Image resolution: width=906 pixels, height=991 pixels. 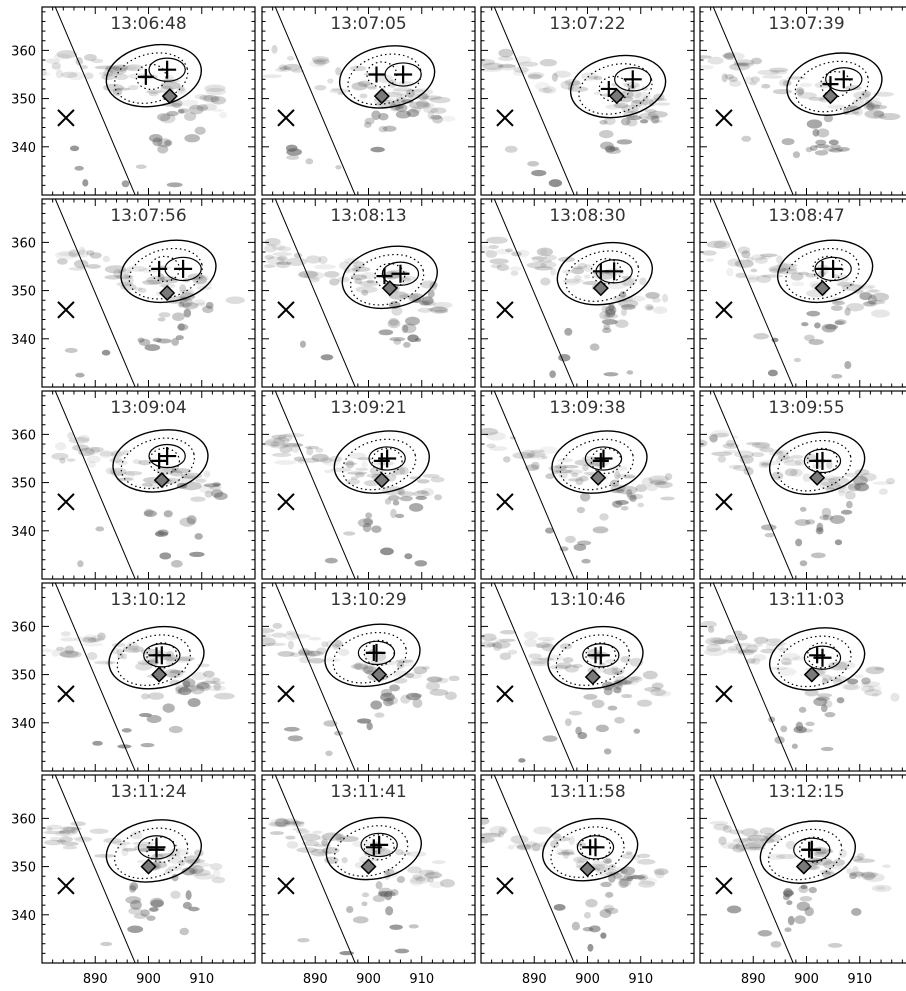 I want to click on x-tick-label: 910, so click(x=859, y=979).